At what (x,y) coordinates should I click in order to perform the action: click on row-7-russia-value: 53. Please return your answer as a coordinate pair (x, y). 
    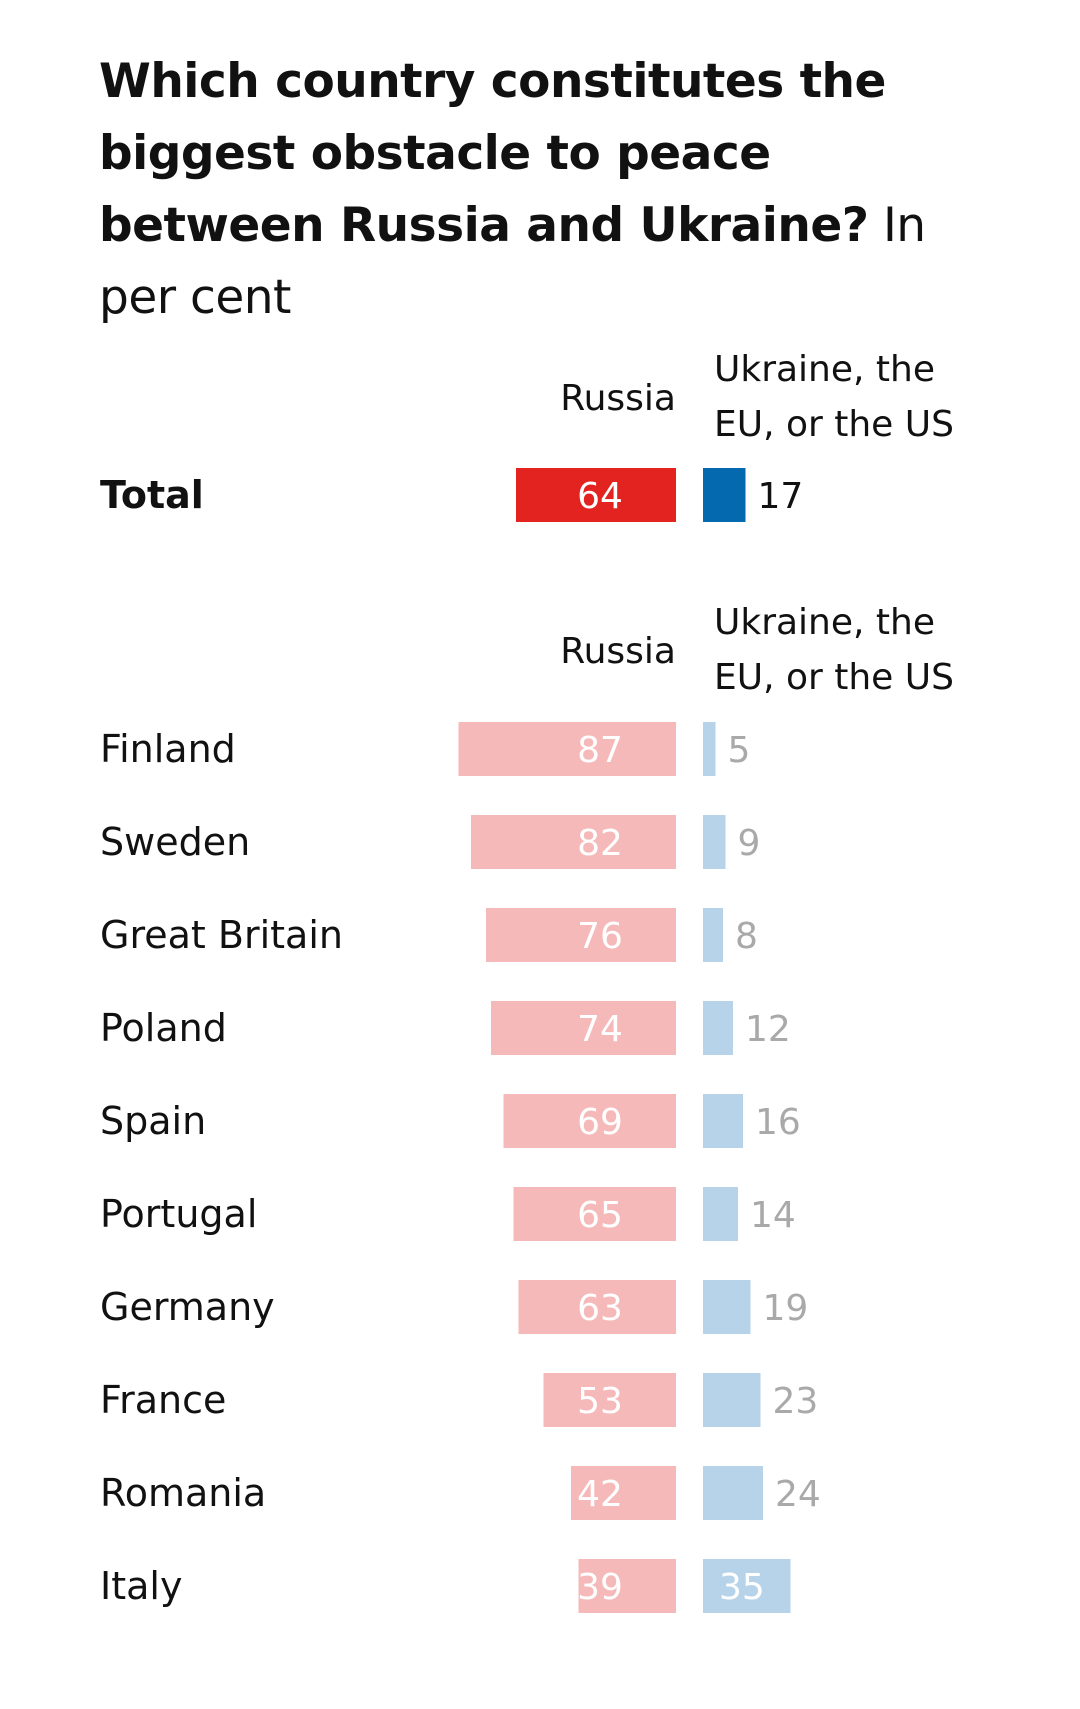
    Looking at the image, I should click on (600, 1401).